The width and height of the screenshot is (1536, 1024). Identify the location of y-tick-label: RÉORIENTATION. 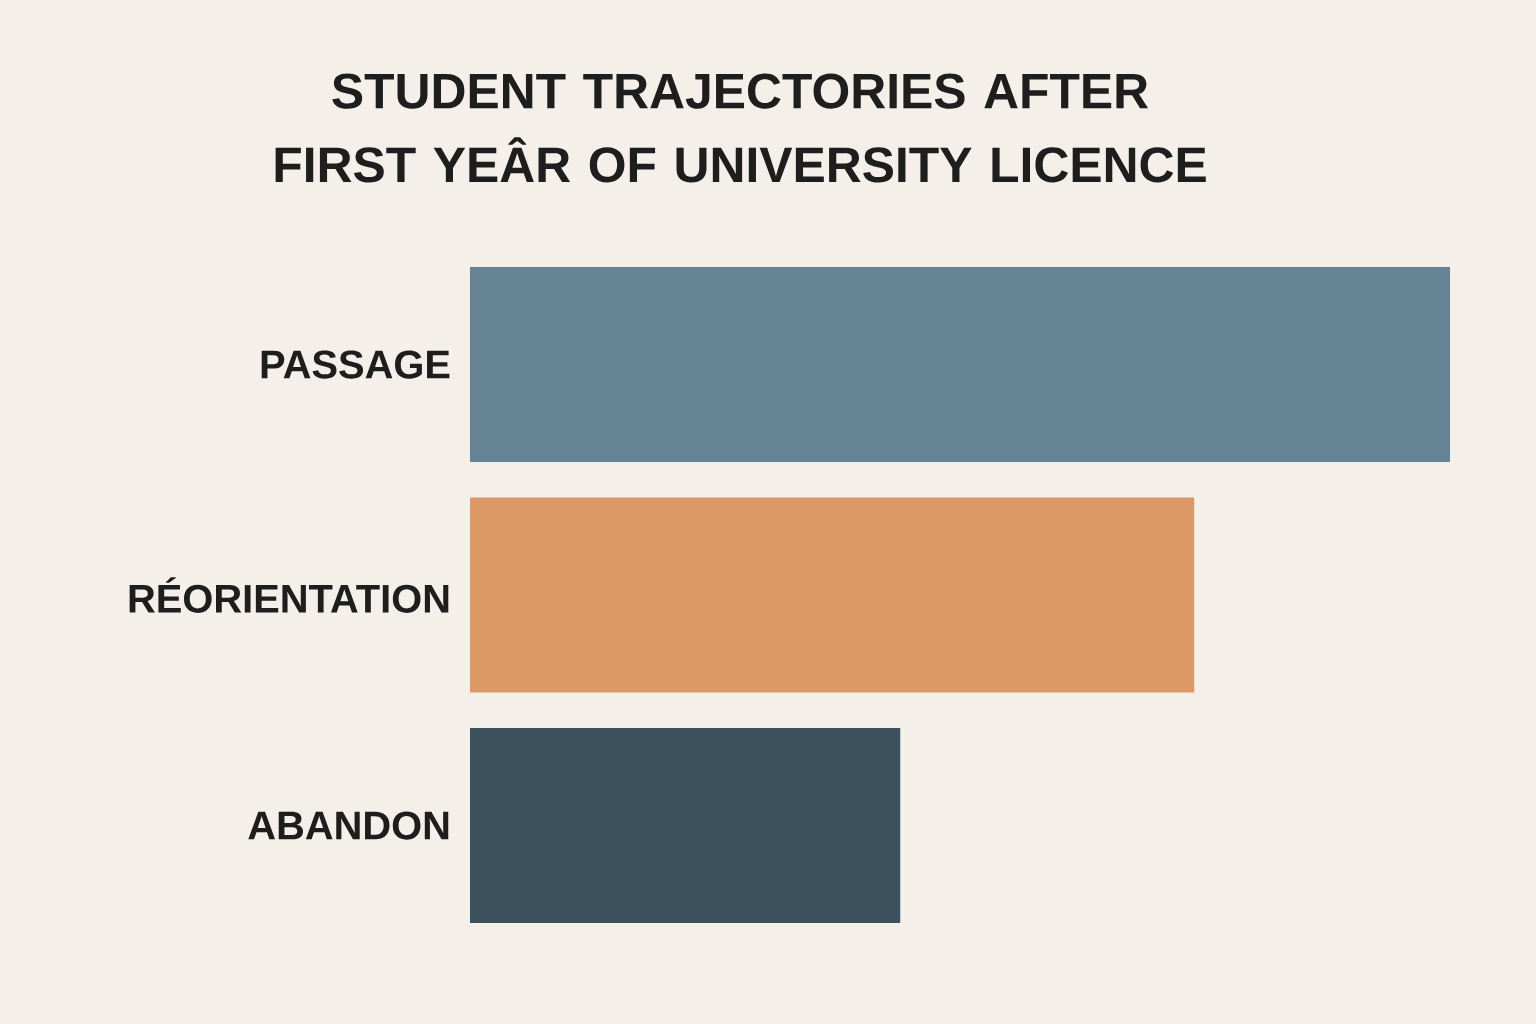
(289, 595).